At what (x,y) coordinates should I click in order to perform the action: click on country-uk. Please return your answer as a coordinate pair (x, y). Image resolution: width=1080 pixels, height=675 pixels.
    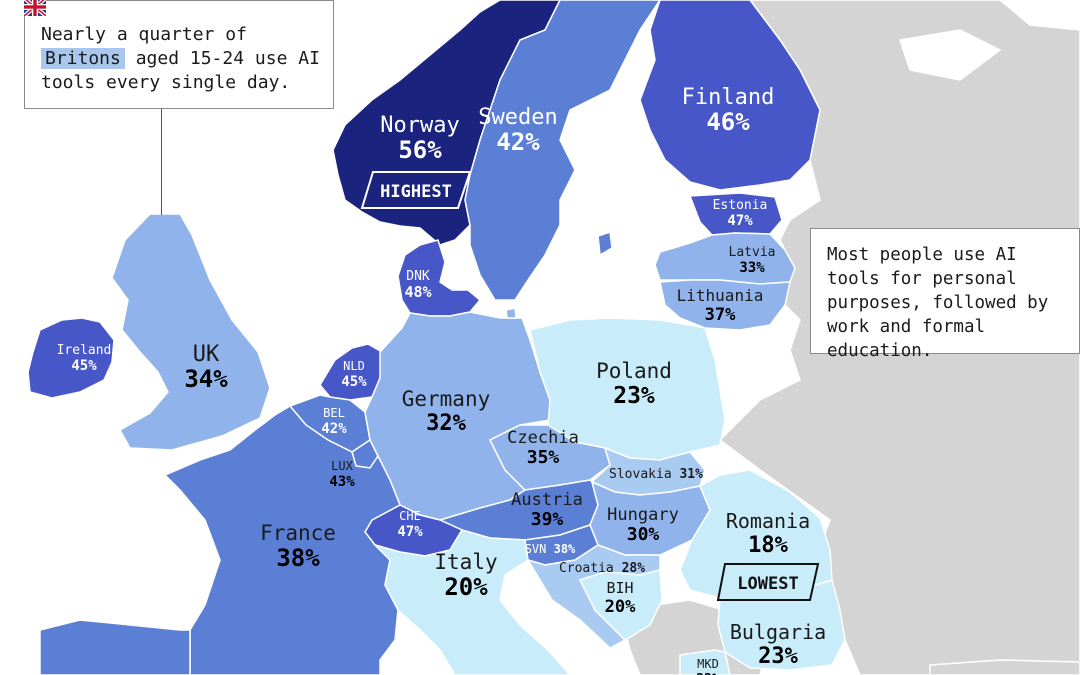
    Looking at the image, I should click on (191, 332).